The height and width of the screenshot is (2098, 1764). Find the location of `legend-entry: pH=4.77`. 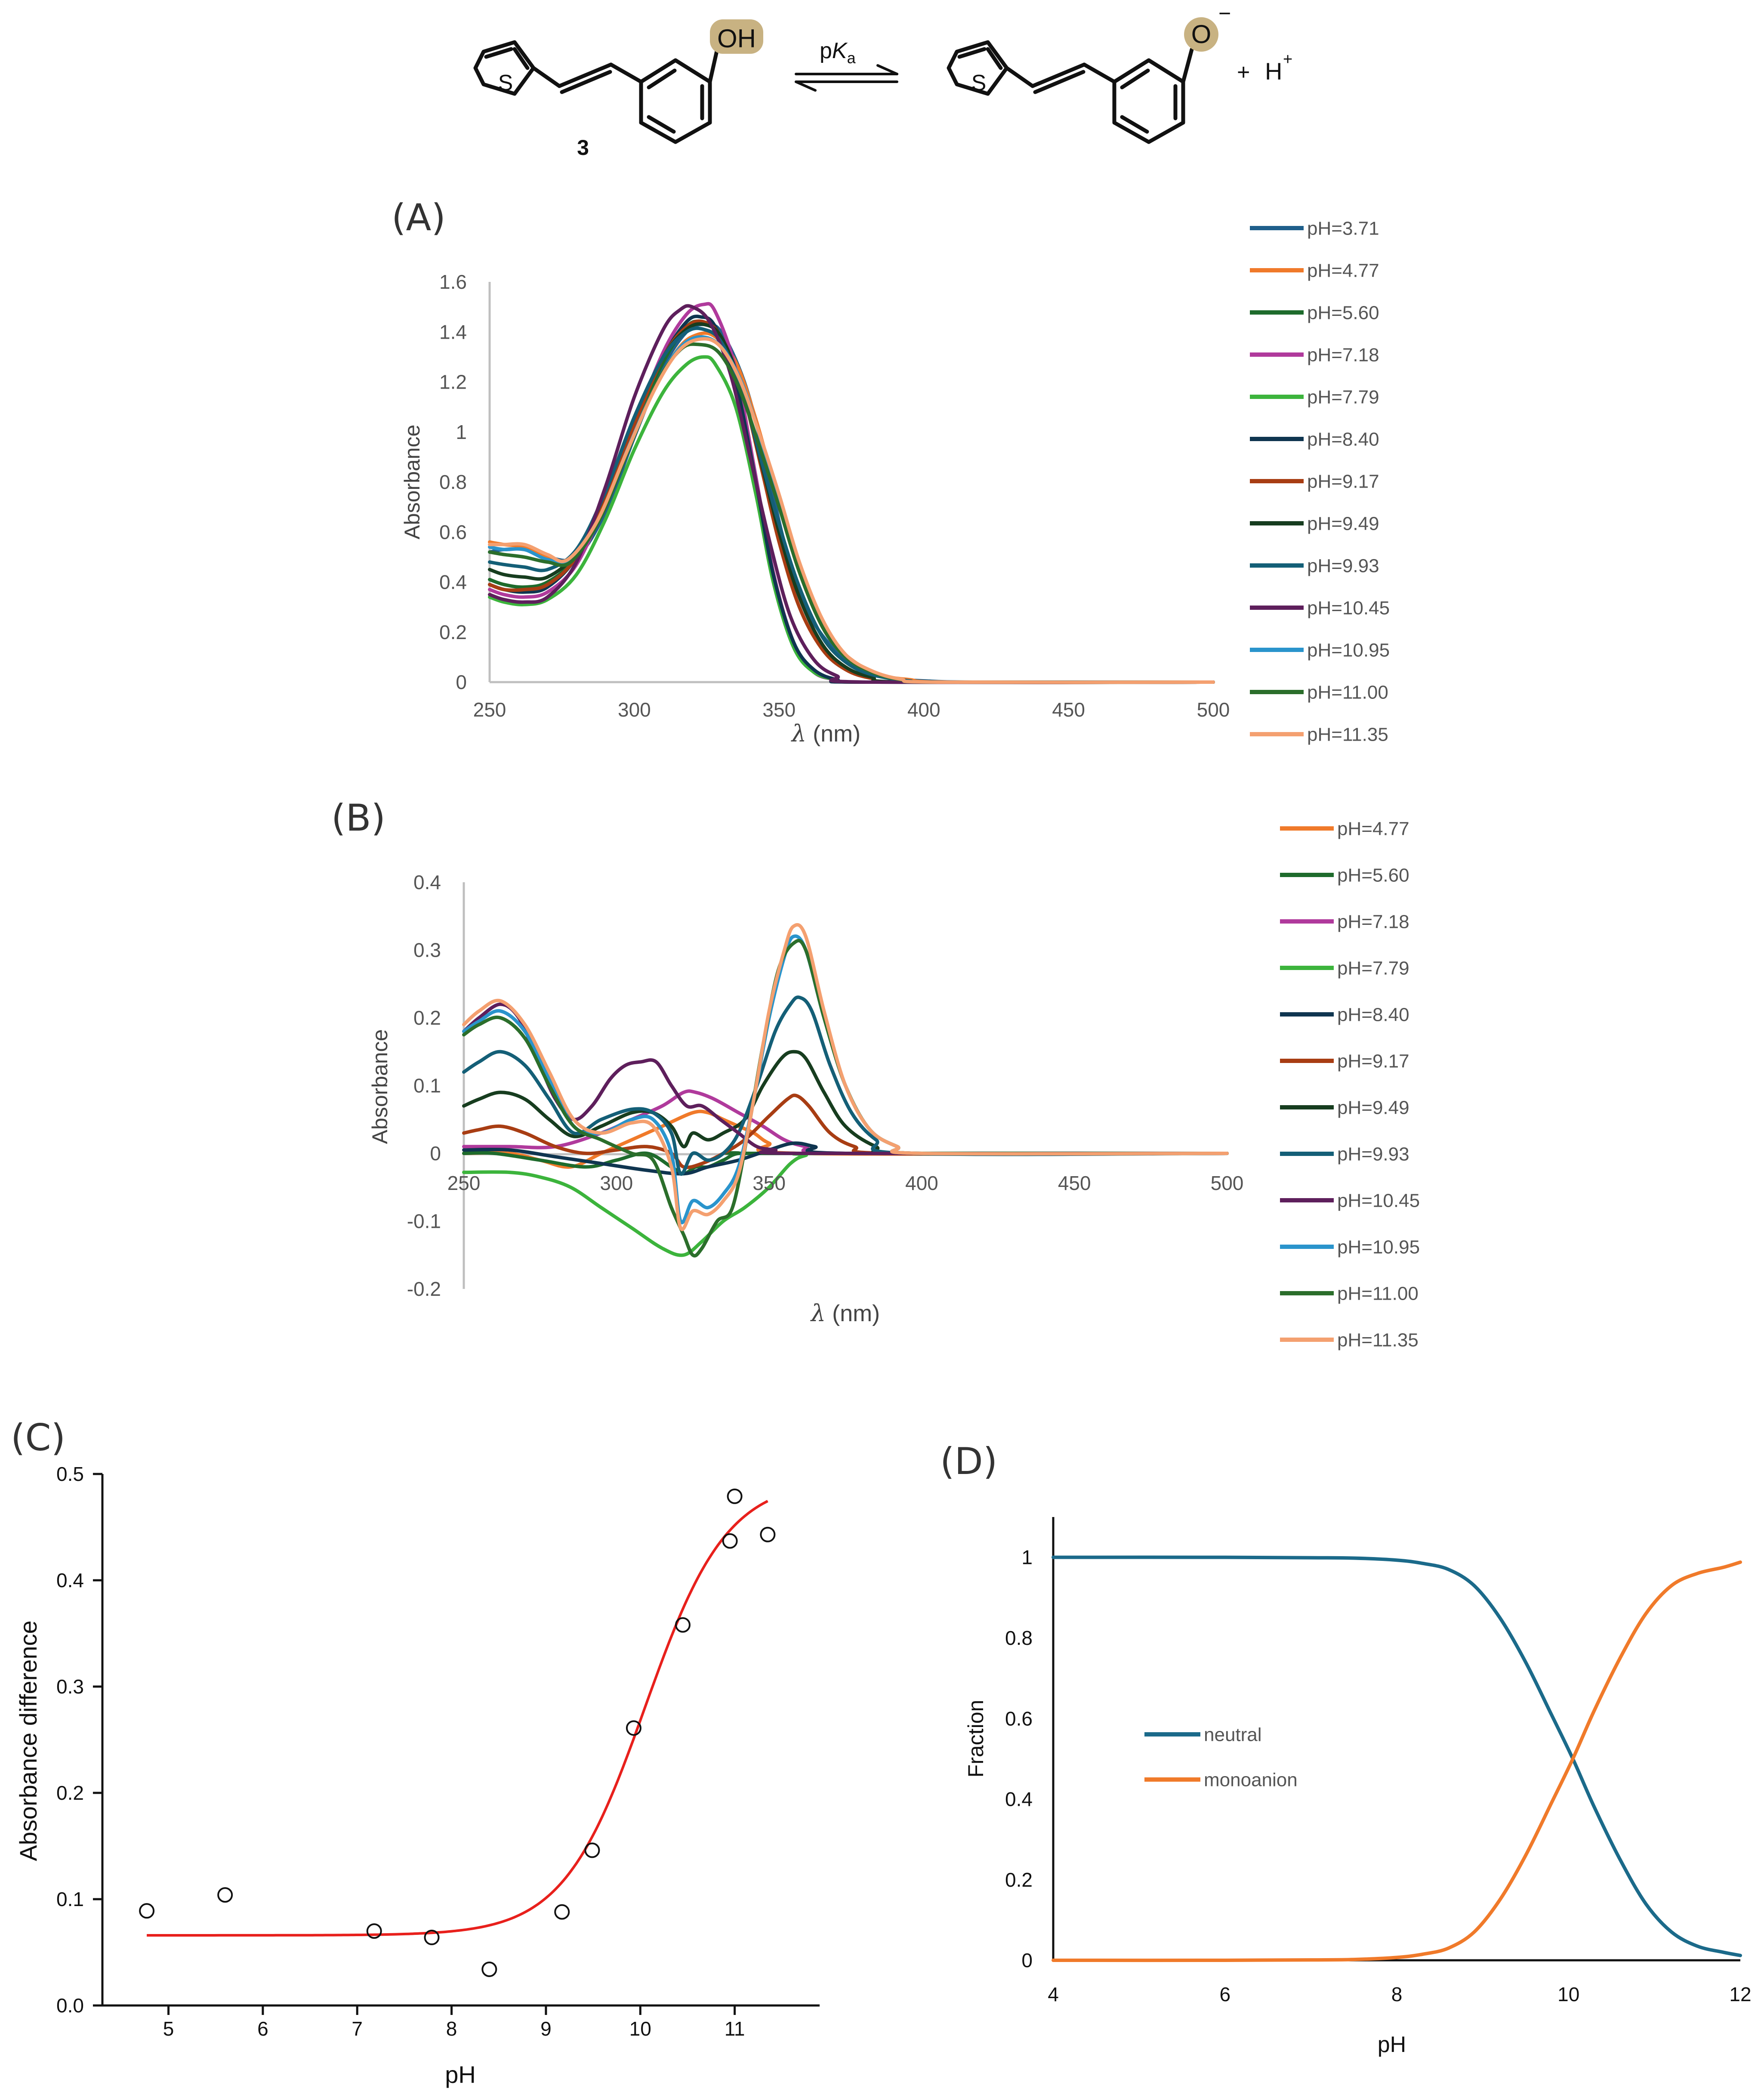

legend-entry: pH=4.77 is located at coordinates (1343, 270).